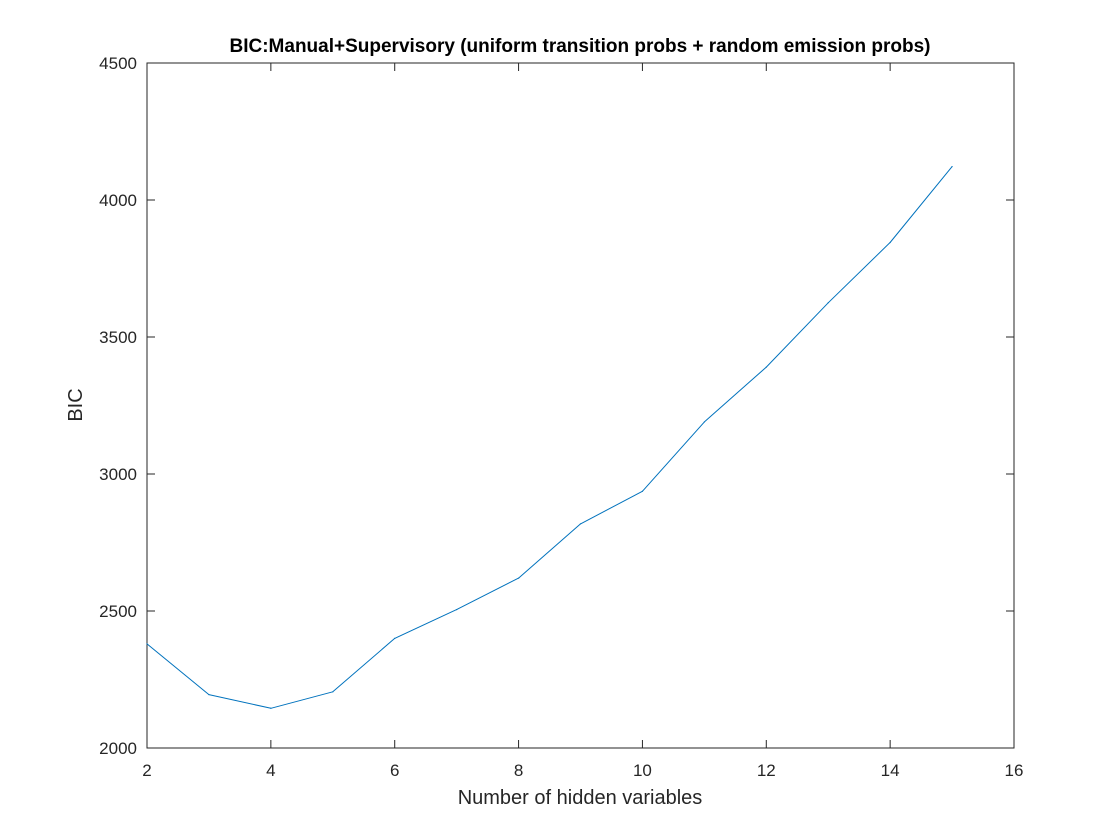  Describe the element at coordinates (118, 337) in the screenshot. I see `y-tick-label: 3500` at that location.